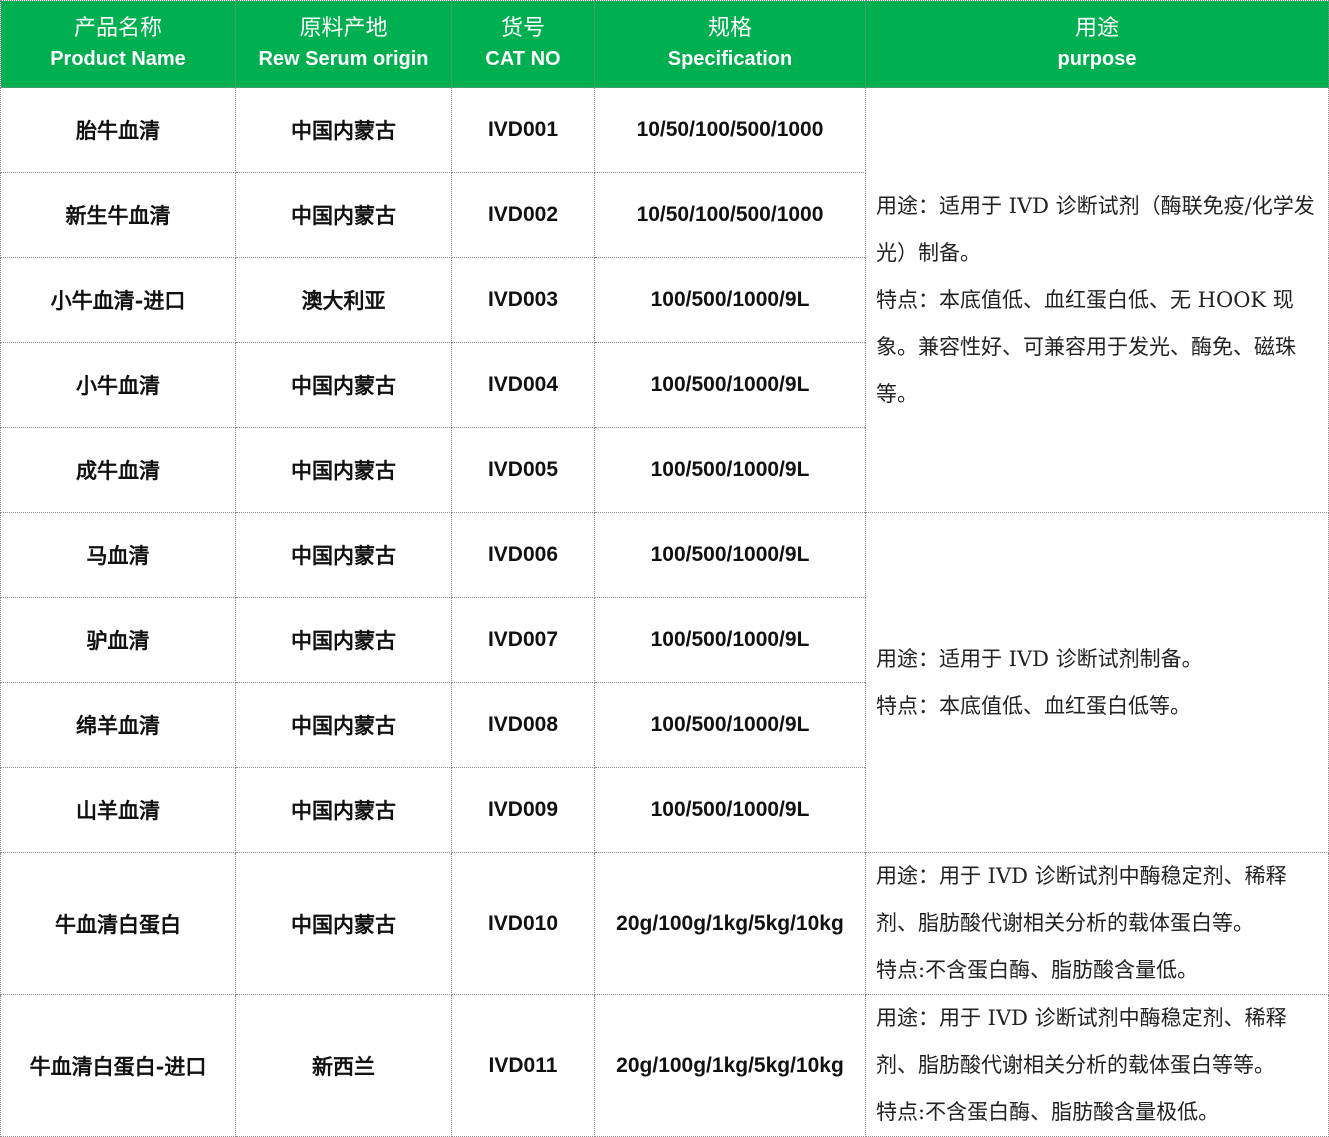 Image resolution: width=1329 pixels, height=1137 pixels. I want to click on header-cat-no: 货号 CAT NO, so click(523, 44).